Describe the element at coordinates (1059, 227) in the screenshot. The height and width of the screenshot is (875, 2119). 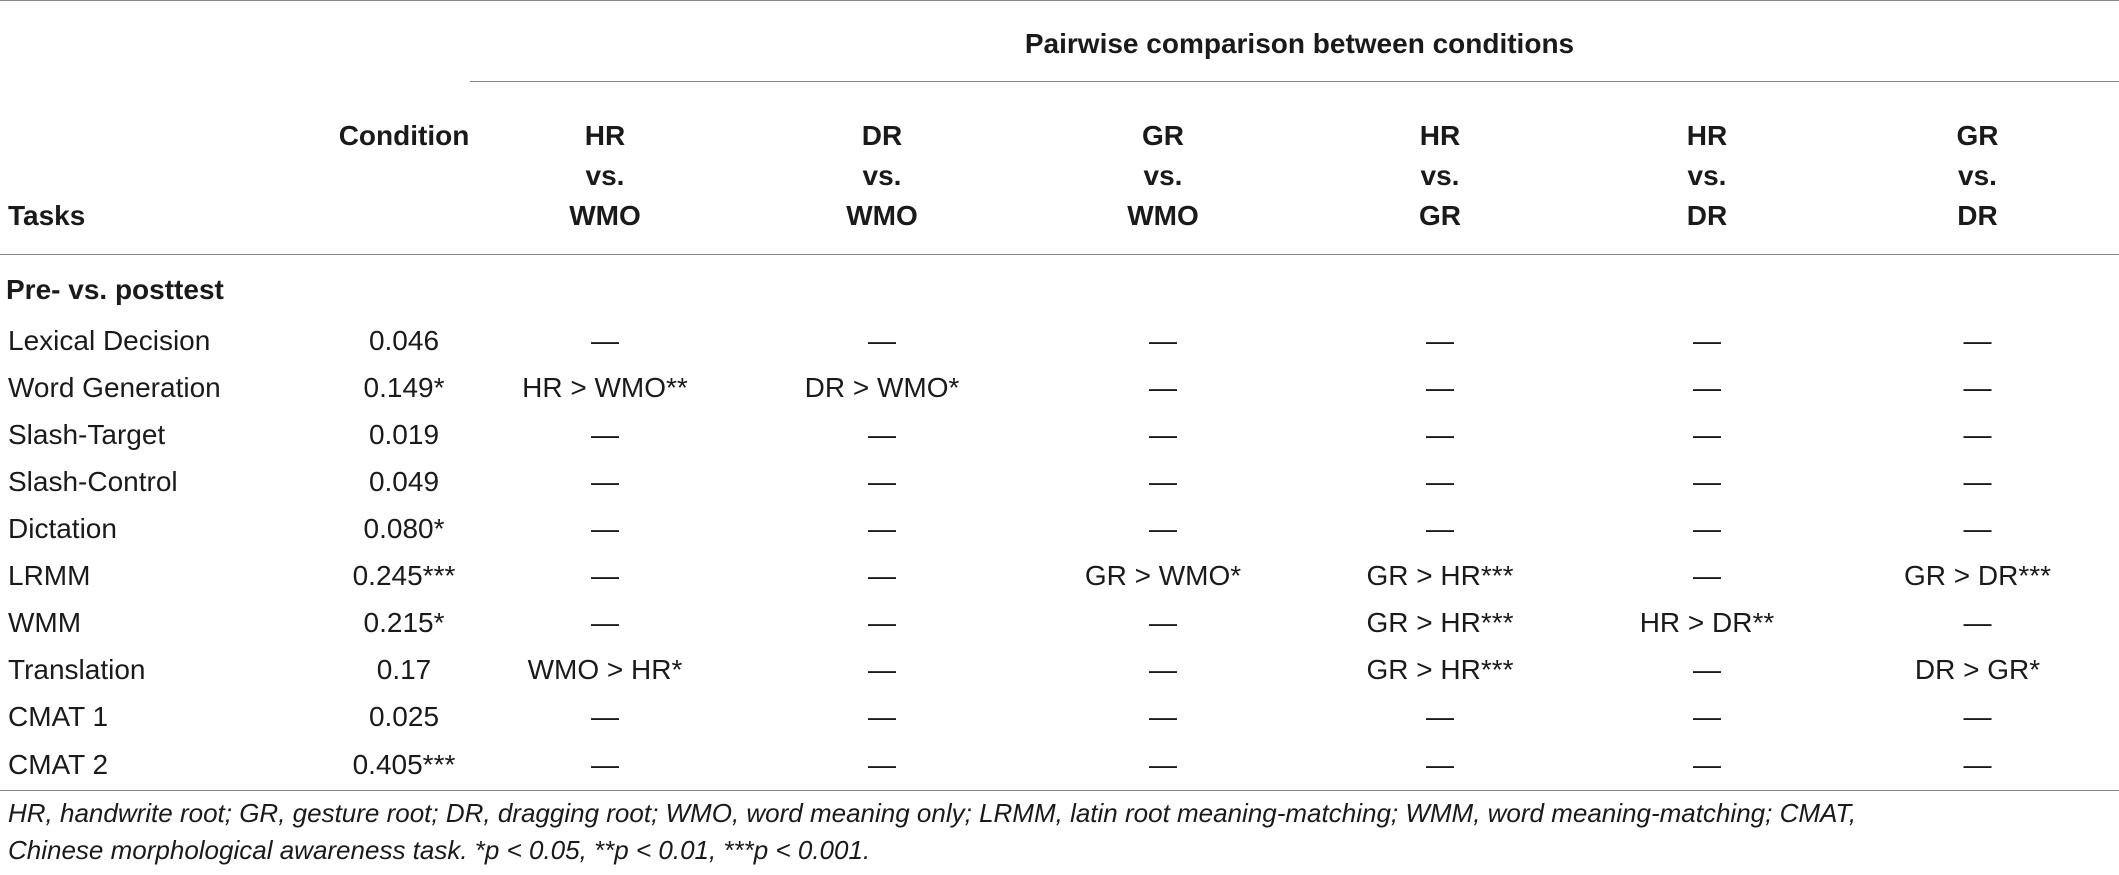
I see `column-header-row-3: Tasks WMO WMO WMO GR DR DR` at that location.